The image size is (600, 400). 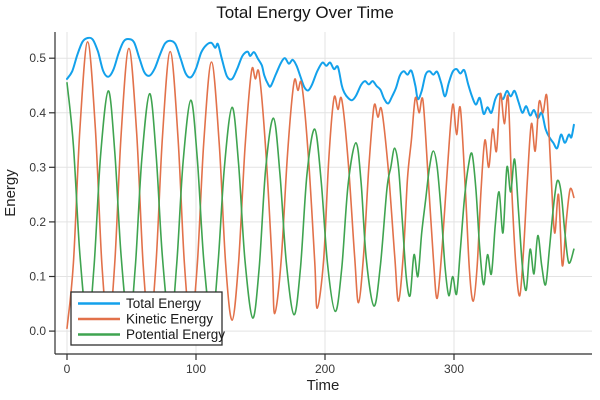 I want to click on y-axis-label: Energy, so click(x=10, y=193).